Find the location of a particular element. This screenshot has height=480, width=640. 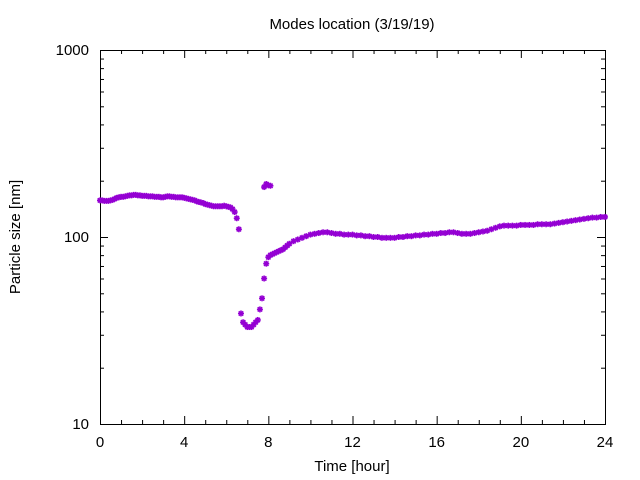

y-tick-labels: 10 100 1000 is located at coordinates (72, 237).